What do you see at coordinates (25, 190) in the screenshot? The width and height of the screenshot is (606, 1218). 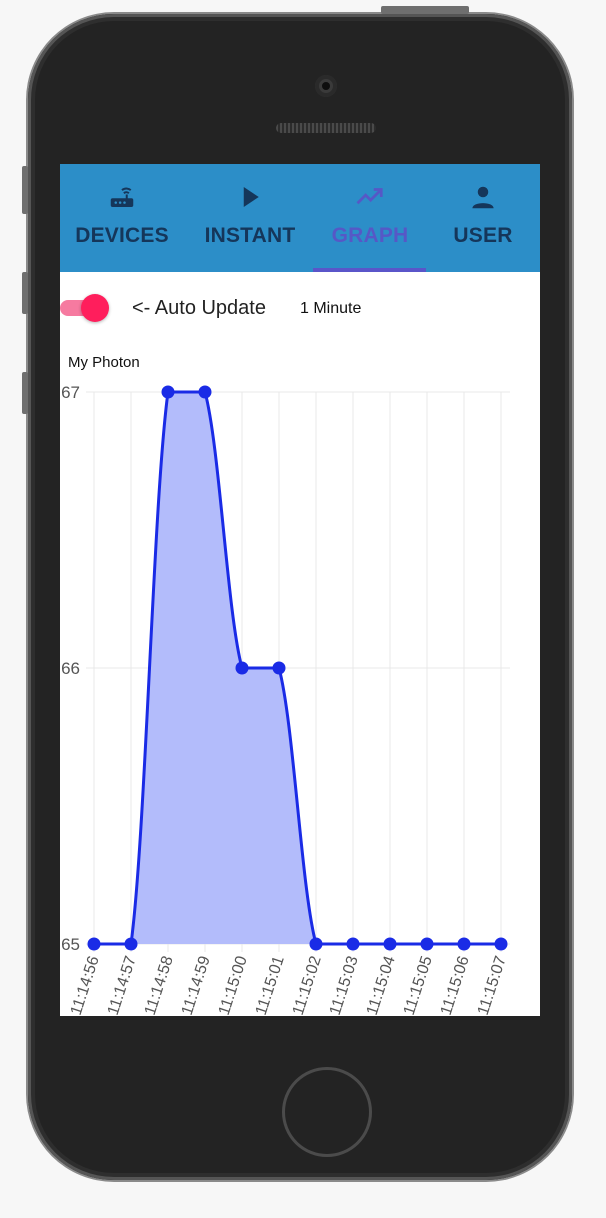 I see `mute-switch` at bounding box center [25, 190].